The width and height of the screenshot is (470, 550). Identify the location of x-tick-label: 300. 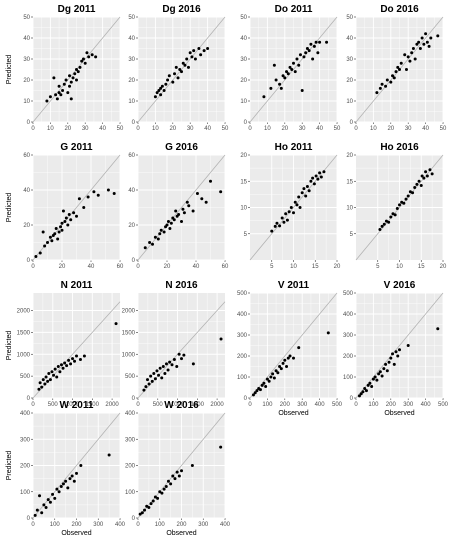
(98, 525).